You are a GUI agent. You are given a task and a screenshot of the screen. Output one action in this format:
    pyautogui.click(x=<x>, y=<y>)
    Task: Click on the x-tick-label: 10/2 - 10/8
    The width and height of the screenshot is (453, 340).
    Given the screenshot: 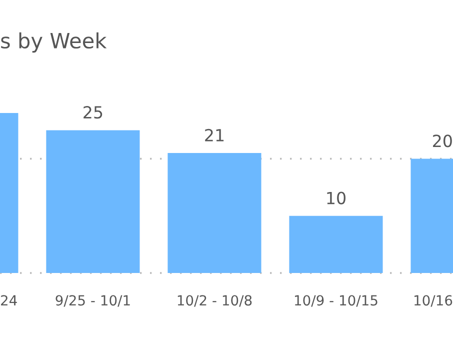 What is the action you would take?
    pyautogui.click(x=215, y=301)
    